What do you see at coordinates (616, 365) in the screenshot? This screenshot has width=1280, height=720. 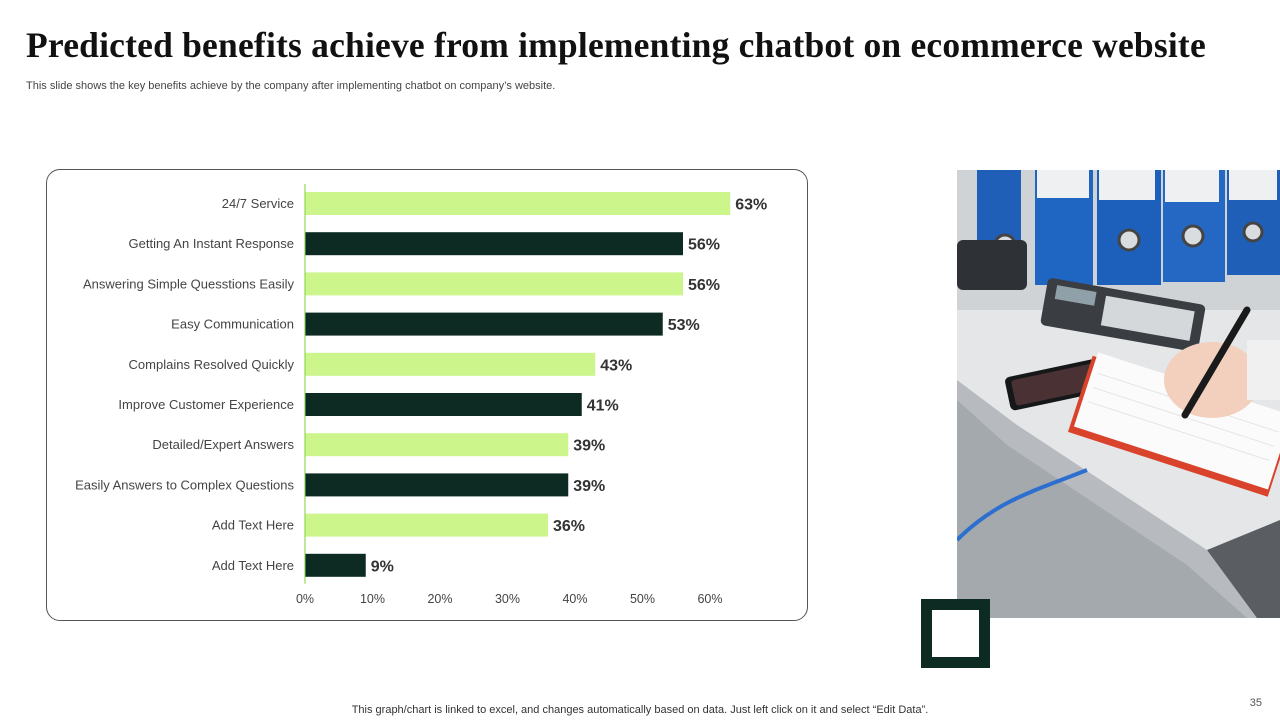 I see `data-label: 43%` at bounding box center [616, 365].